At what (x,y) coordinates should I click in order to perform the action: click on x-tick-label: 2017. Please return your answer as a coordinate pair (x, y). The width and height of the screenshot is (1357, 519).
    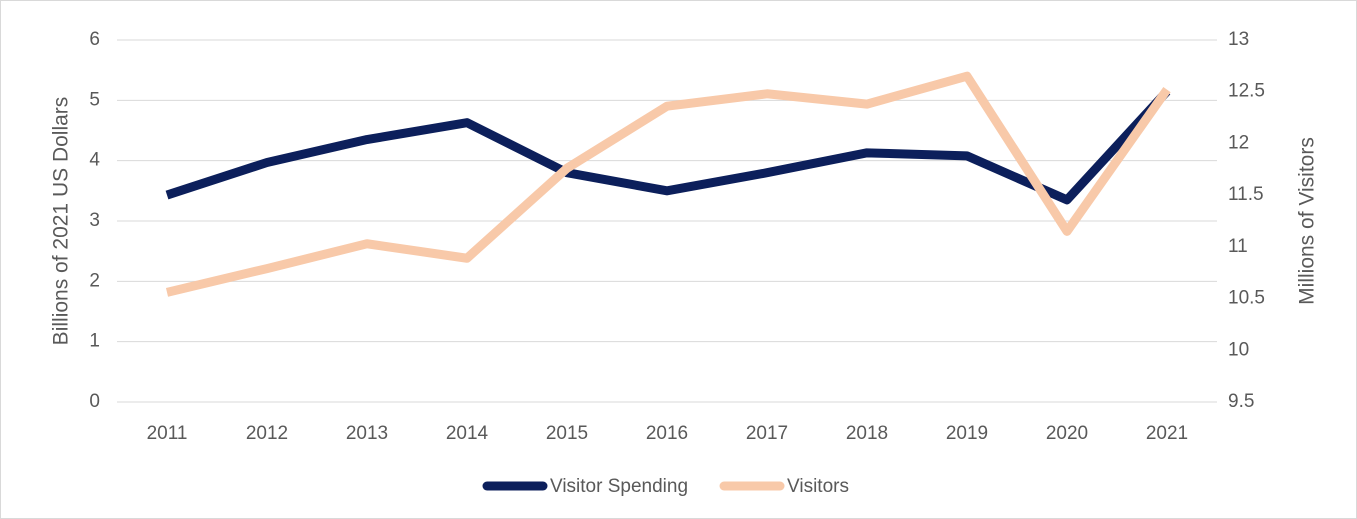
    Looking at the image, I should click on (767, 433).